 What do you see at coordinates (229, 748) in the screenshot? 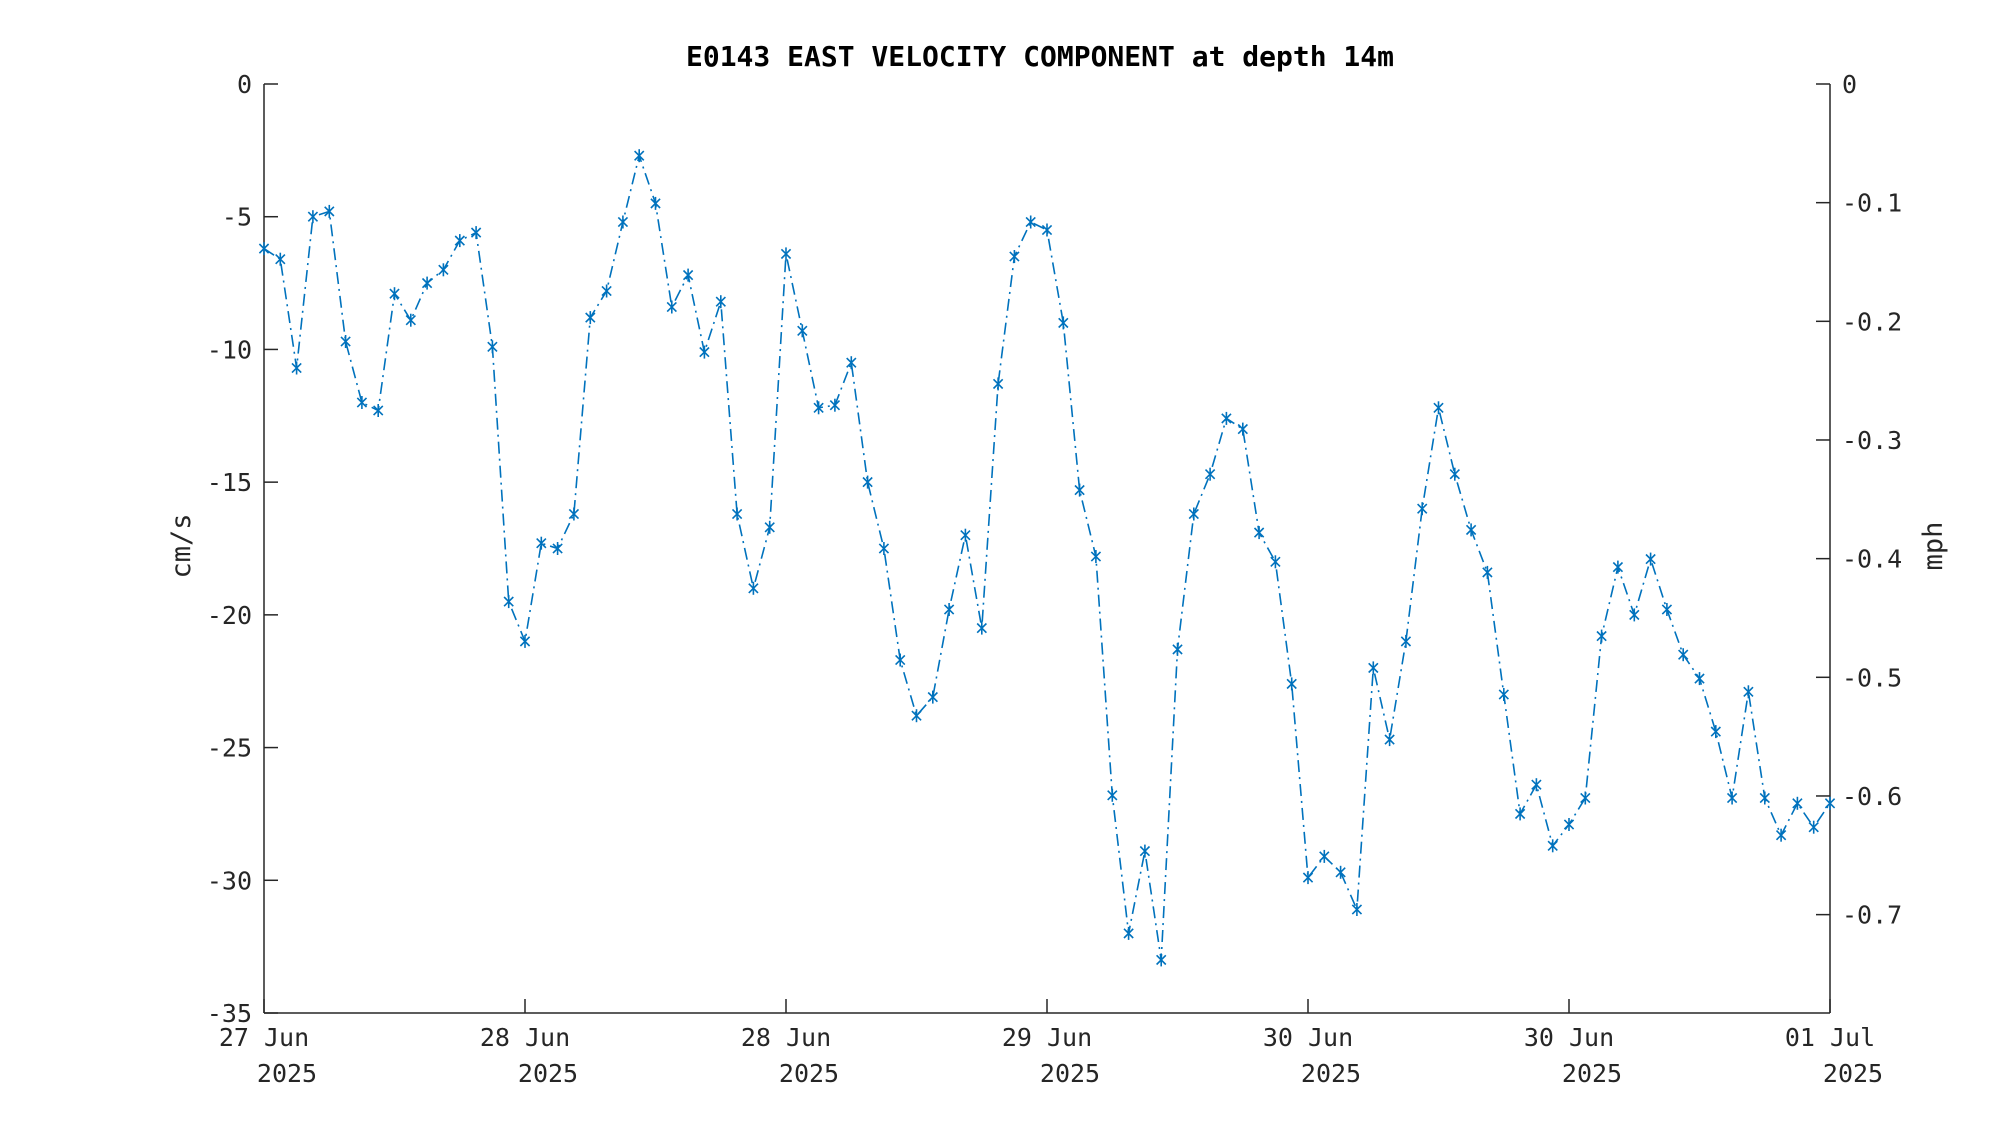
I see `y-tick-label: -25` at bounding box center [229, 748].